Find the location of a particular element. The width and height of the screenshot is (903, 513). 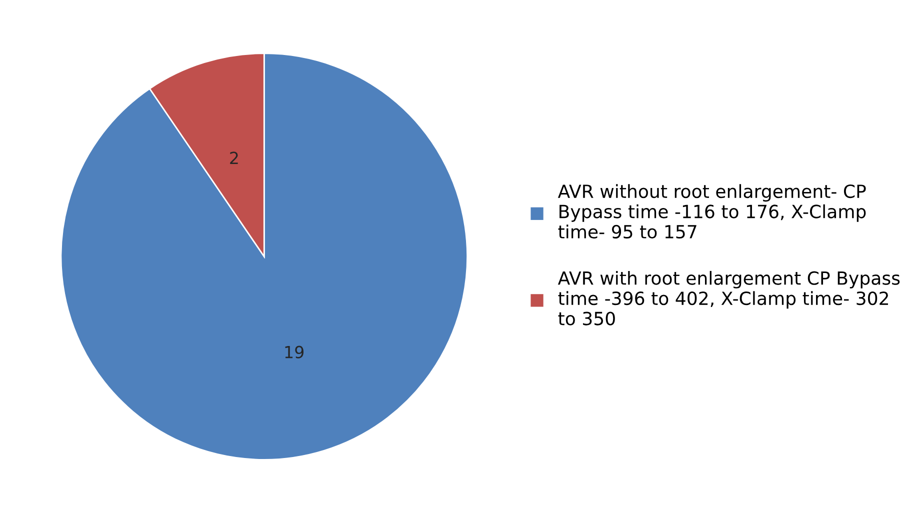

legend-label: AVR without root enlargement- CP Bypass time -116 to 176, X-Clamp time- 95 to 157 is located at coordinates (712, 211).